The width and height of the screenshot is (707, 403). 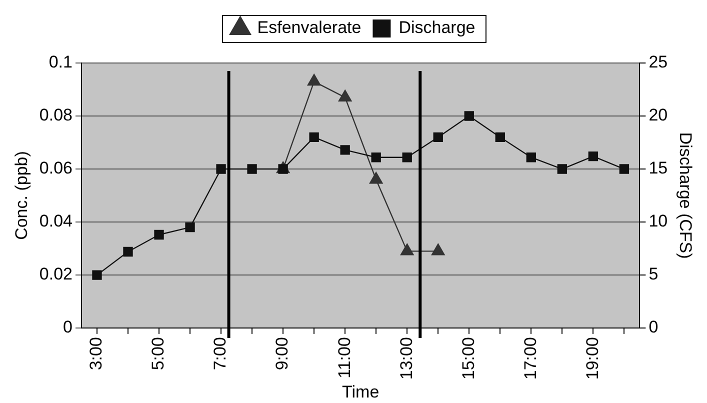 What do you see at coordinates (468, 358) in the screenshot?
I see `x-tick-label: 15:00` at bounding box center [468, 358].